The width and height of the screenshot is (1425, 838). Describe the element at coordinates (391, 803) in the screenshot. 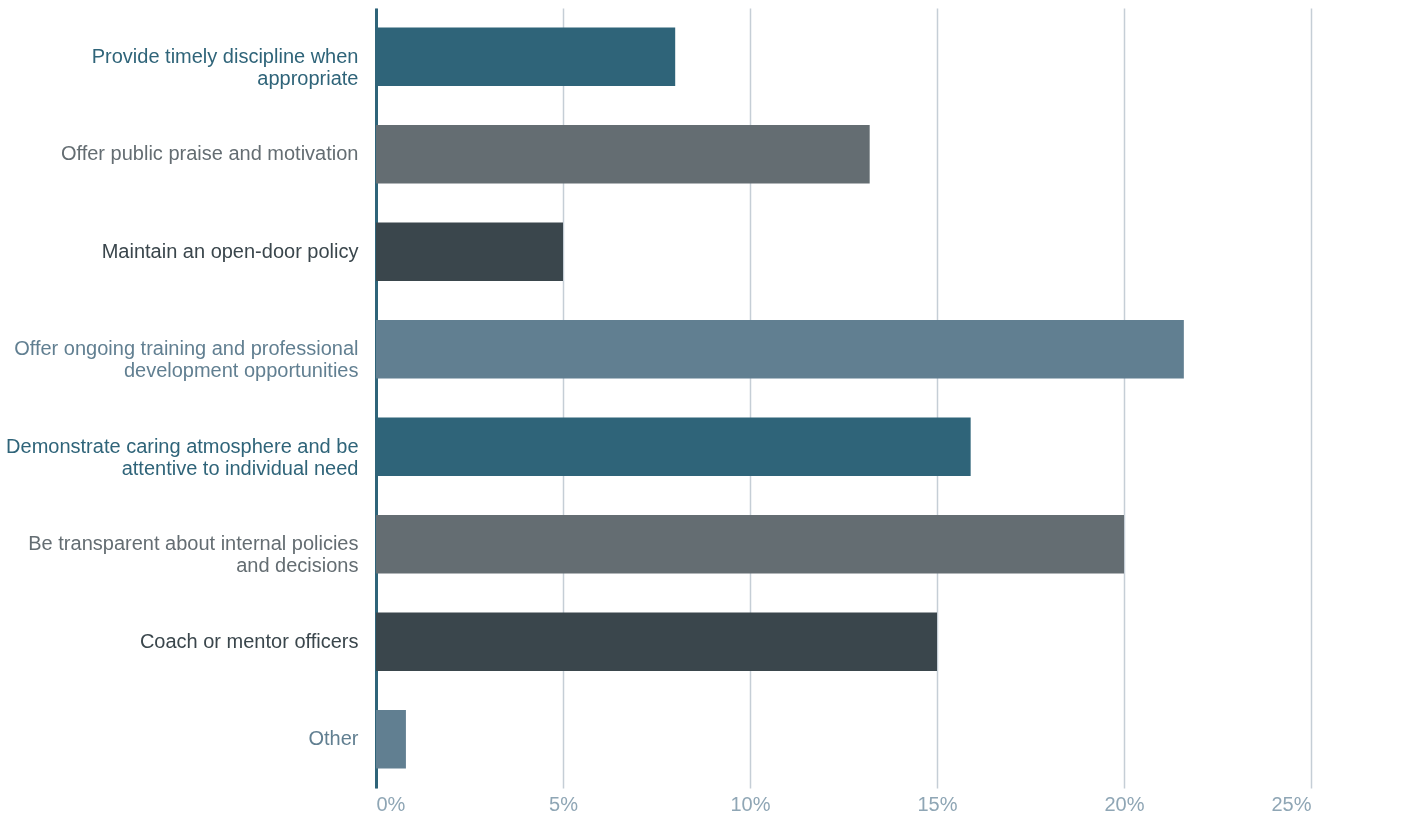

I see `x-tick-label: 0%` at that location.